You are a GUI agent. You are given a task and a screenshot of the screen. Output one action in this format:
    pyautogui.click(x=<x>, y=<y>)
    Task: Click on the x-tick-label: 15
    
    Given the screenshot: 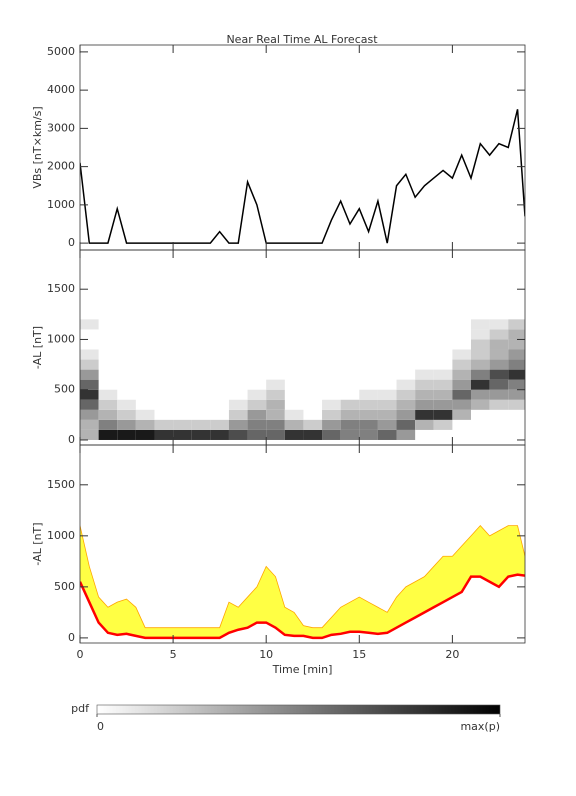 What is the action you would take?
    pyautogui.click(x=359, y=654)
    